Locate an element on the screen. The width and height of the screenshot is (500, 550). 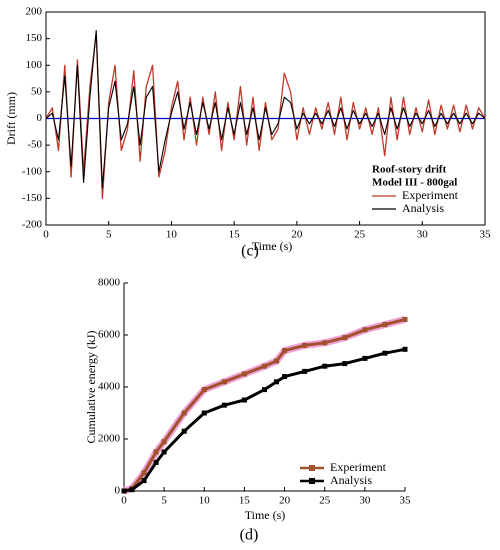
panel-label: (c) is located at coordinates (250, 251).